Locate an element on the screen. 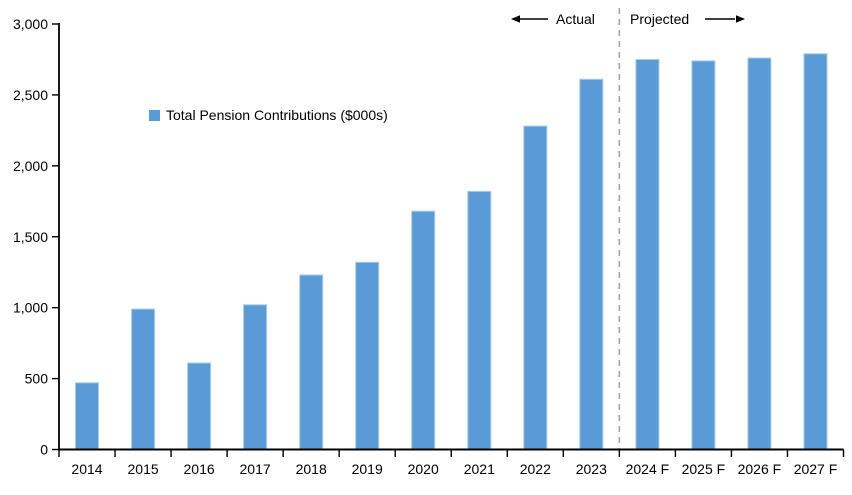  x-axis-label-2017: 2017 is located at coordinates (255, 469).